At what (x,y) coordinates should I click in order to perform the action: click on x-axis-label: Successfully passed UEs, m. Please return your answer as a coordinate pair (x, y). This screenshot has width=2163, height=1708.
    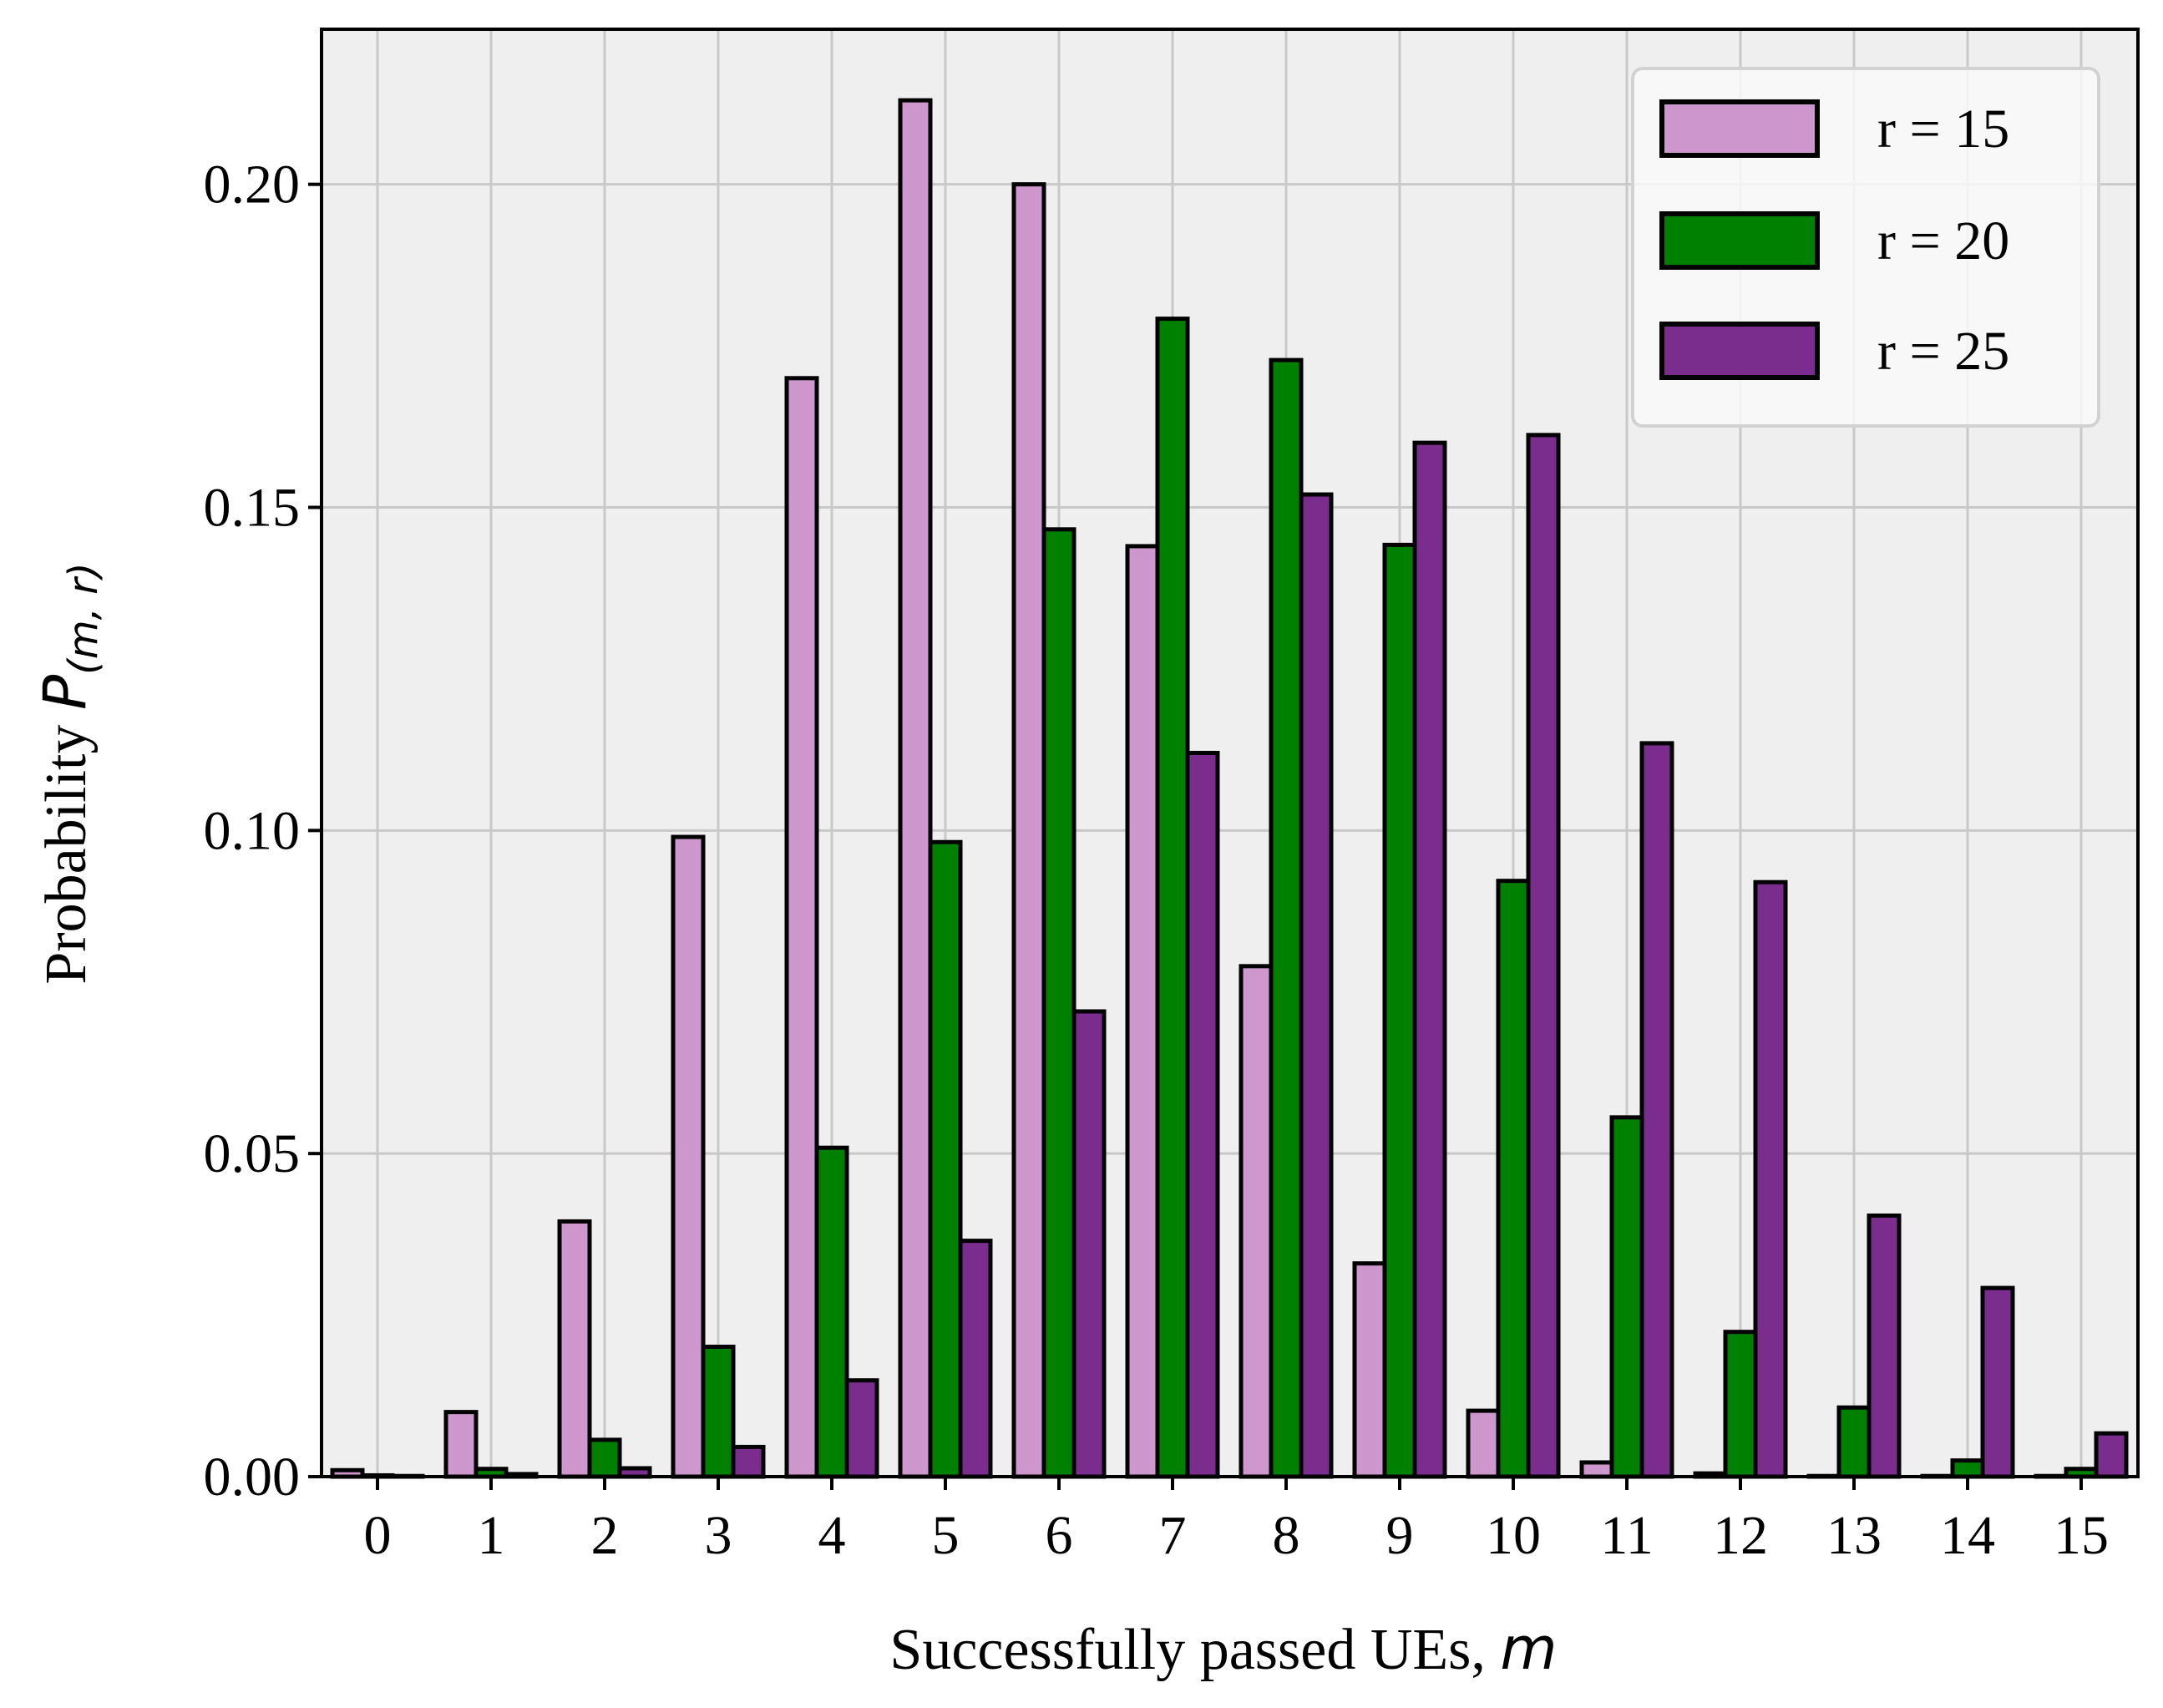
    Looking at the image, I should click on (1223, 1648).